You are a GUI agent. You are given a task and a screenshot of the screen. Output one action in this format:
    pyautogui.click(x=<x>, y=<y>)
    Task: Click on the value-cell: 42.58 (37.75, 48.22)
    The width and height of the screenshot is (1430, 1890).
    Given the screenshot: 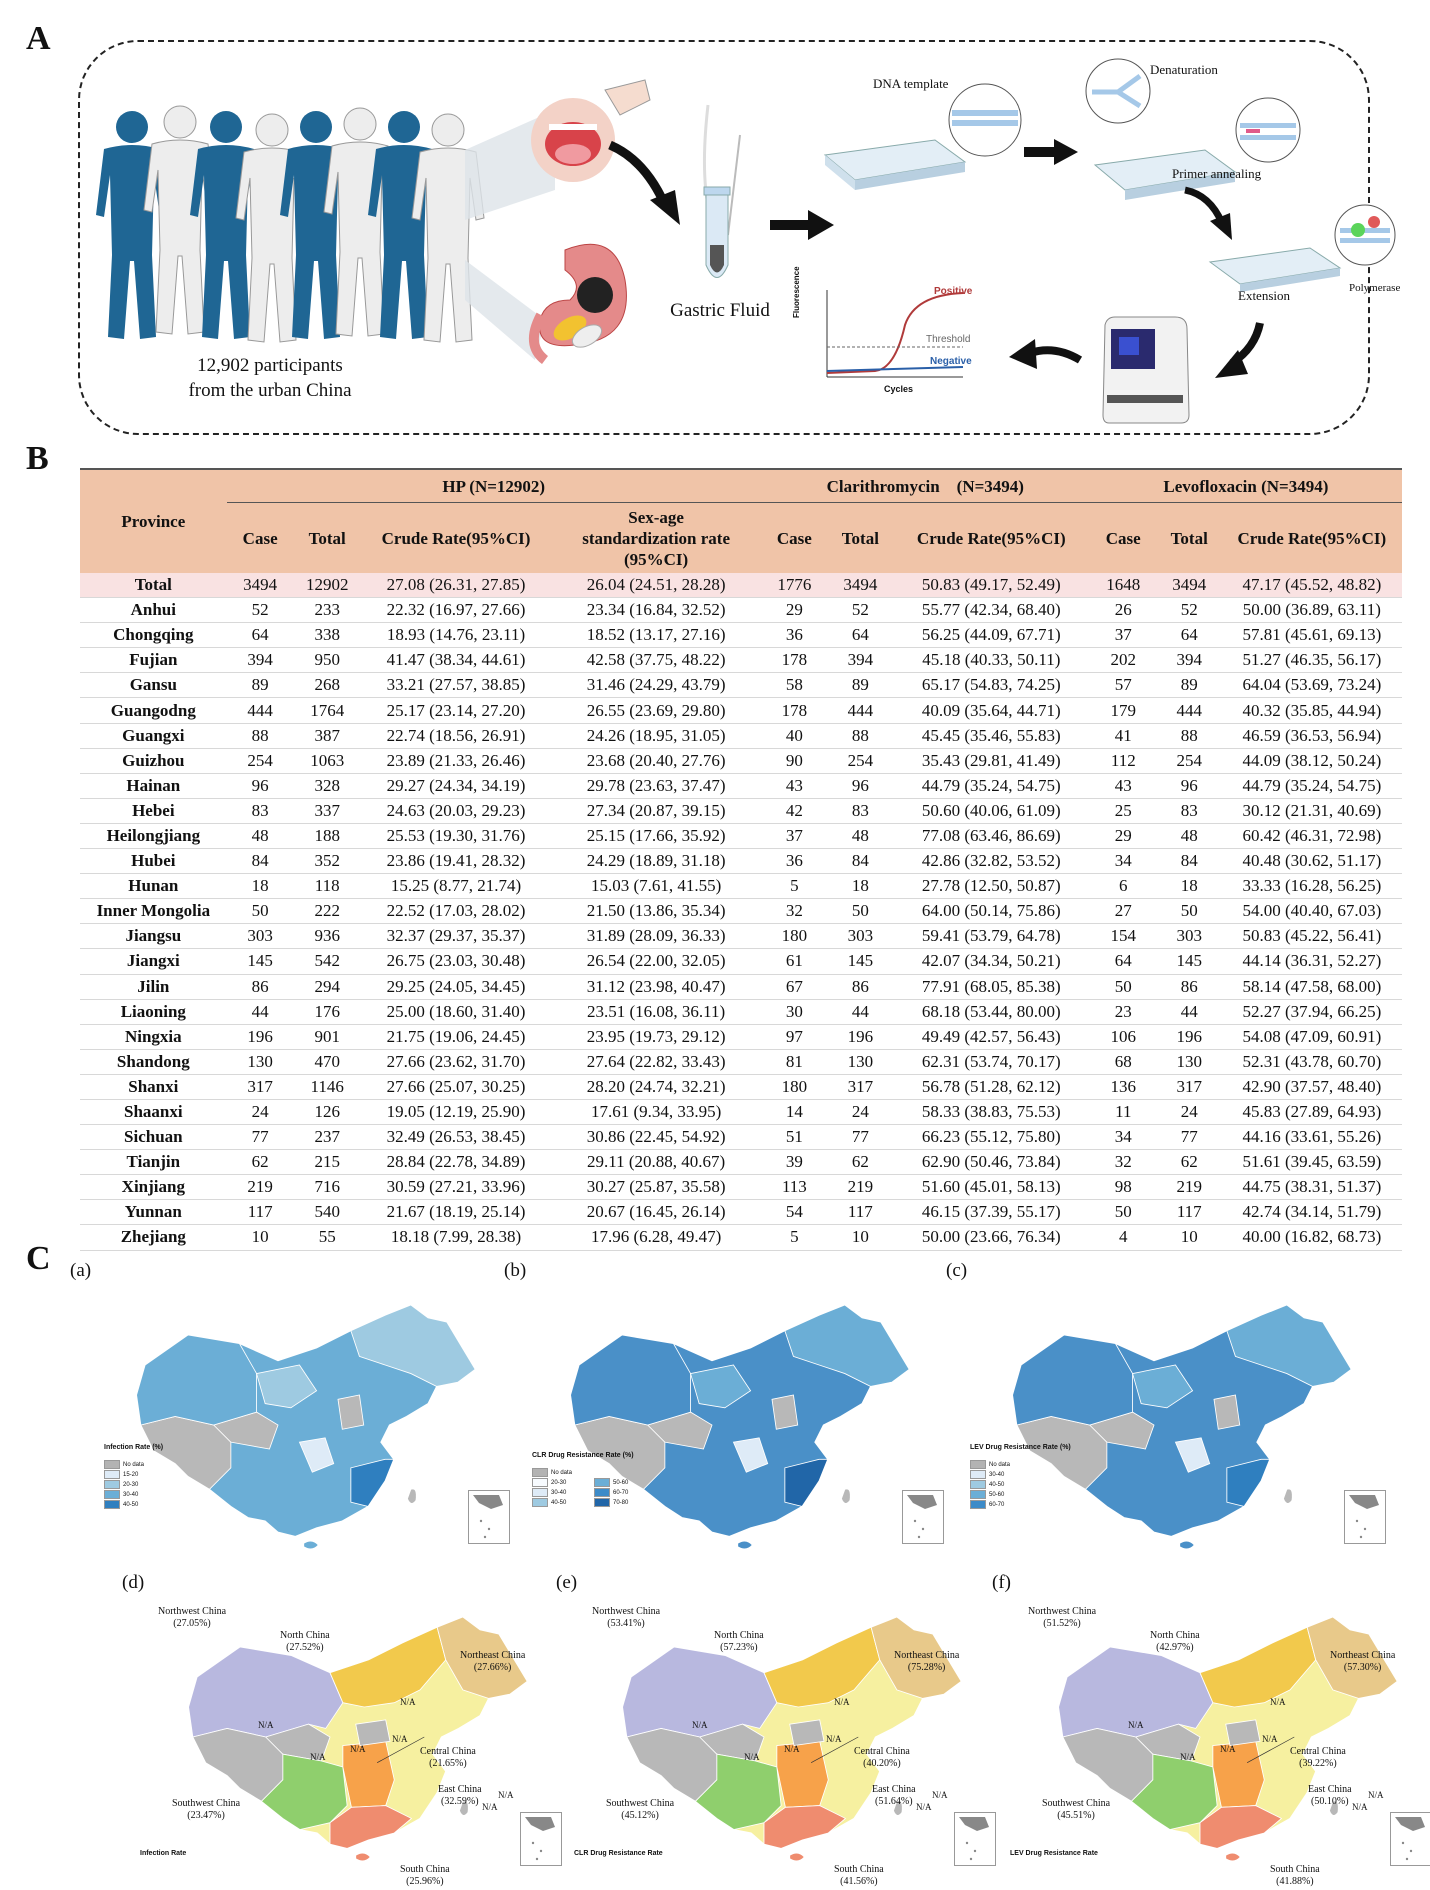 What is the action you would take?
    pyautogui.click(x=656, y=660)
    